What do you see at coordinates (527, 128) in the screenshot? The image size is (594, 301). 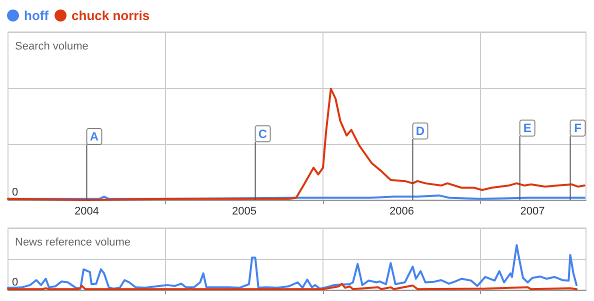 I see `ref-line-label: E` at bounding box center [527, 128].